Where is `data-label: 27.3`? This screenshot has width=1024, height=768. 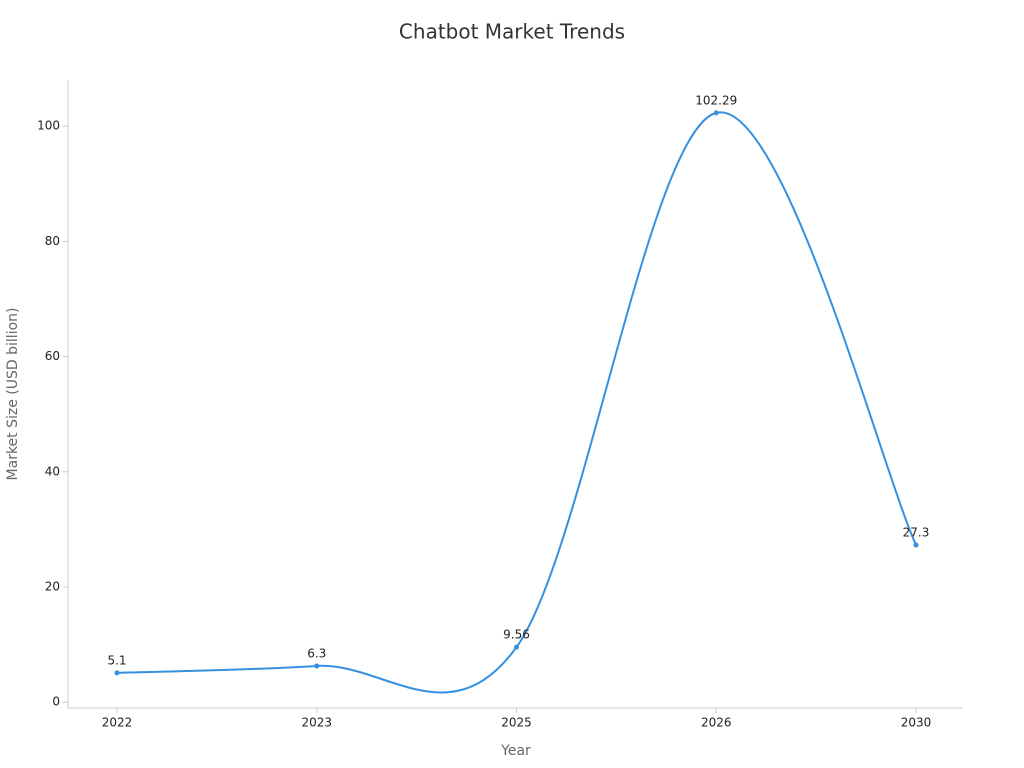
data-label: 27.3 is located at coordinates (916, 532).